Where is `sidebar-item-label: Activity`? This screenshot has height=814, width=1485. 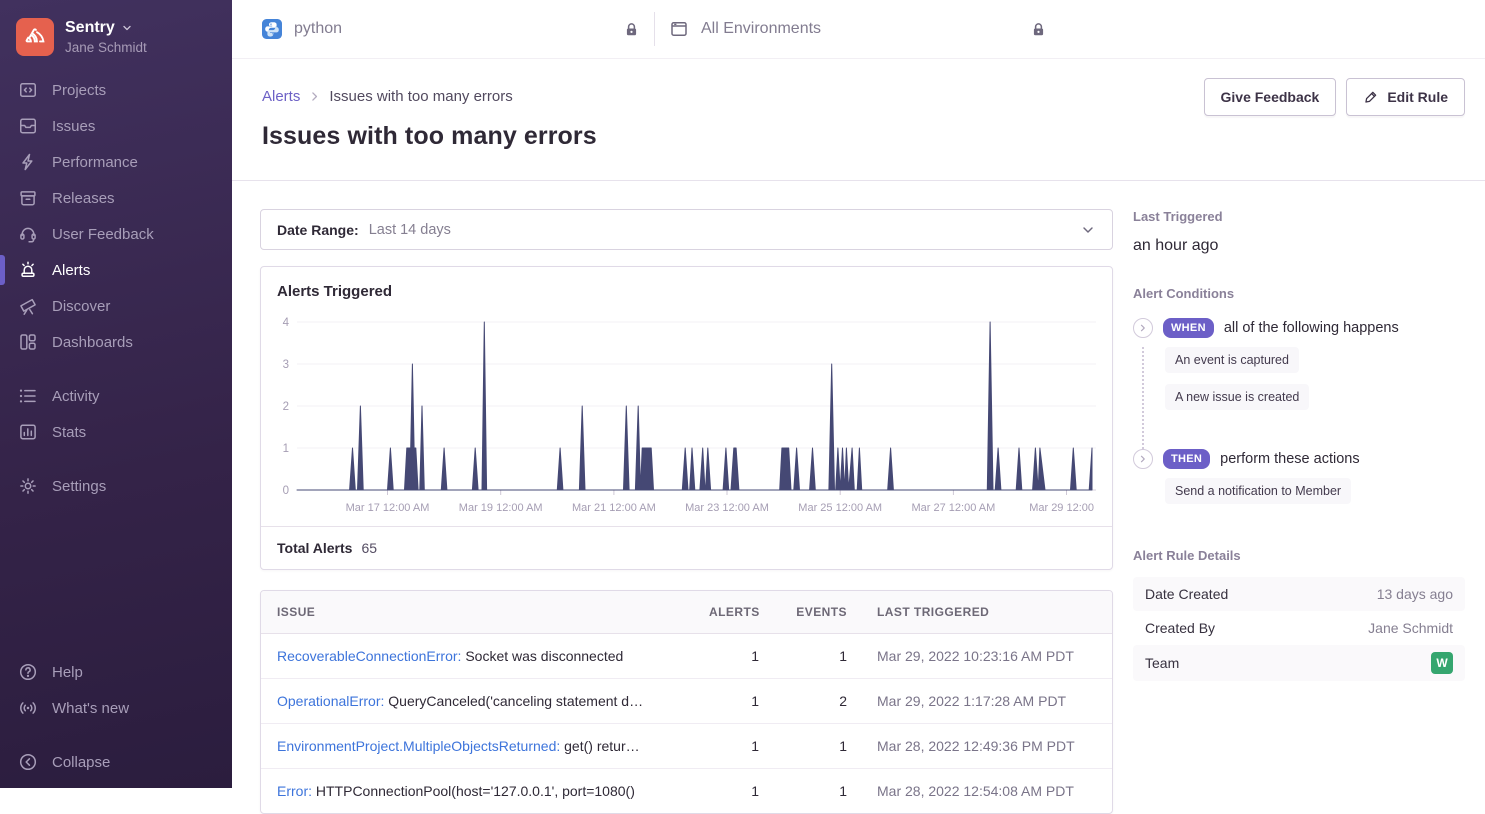
sidebar-item-label: Activity is located at coordinates (76, 396).